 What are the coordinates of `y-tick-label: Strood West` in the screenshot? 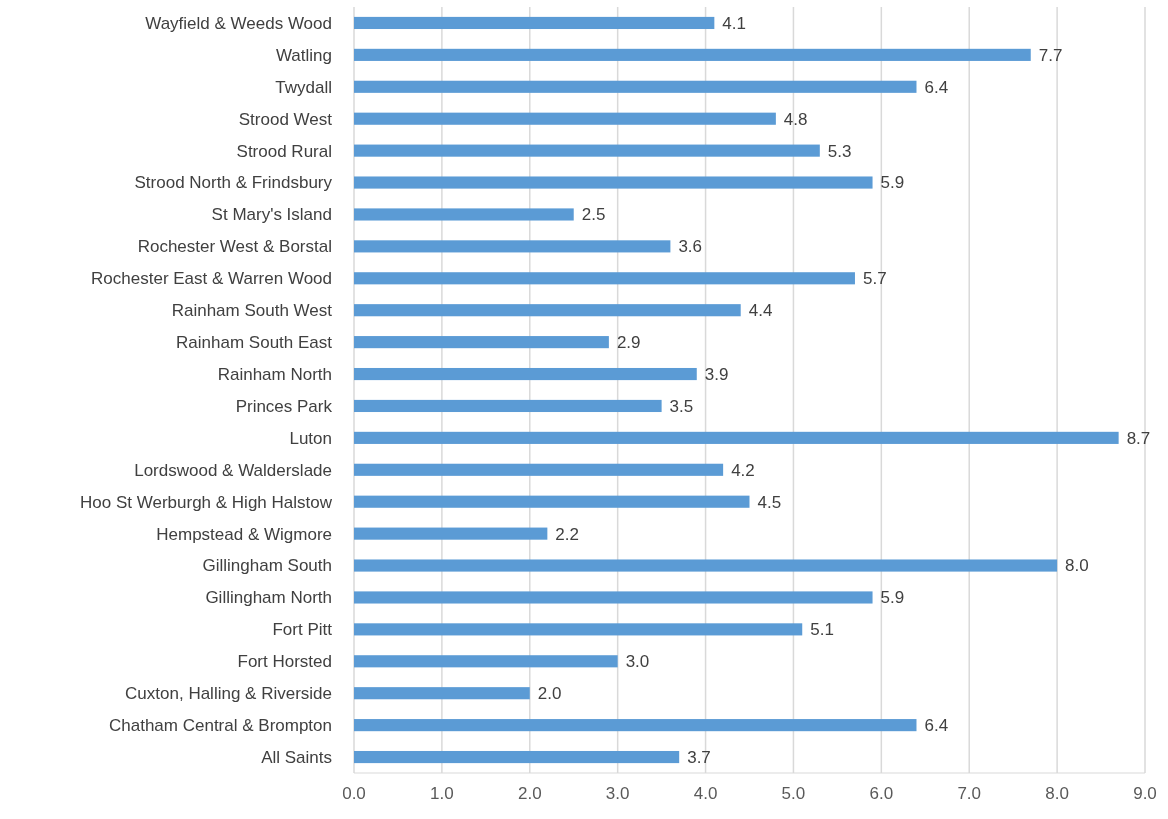 It's located at (285, 119).